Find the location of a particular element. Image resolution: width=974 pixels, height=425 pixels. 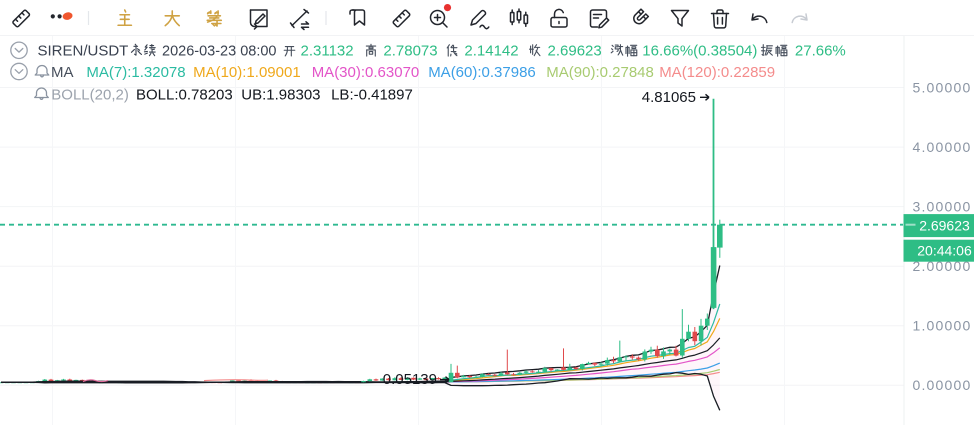

svg-text: MA(30):0.63070 is located at coordinates (366, 72).